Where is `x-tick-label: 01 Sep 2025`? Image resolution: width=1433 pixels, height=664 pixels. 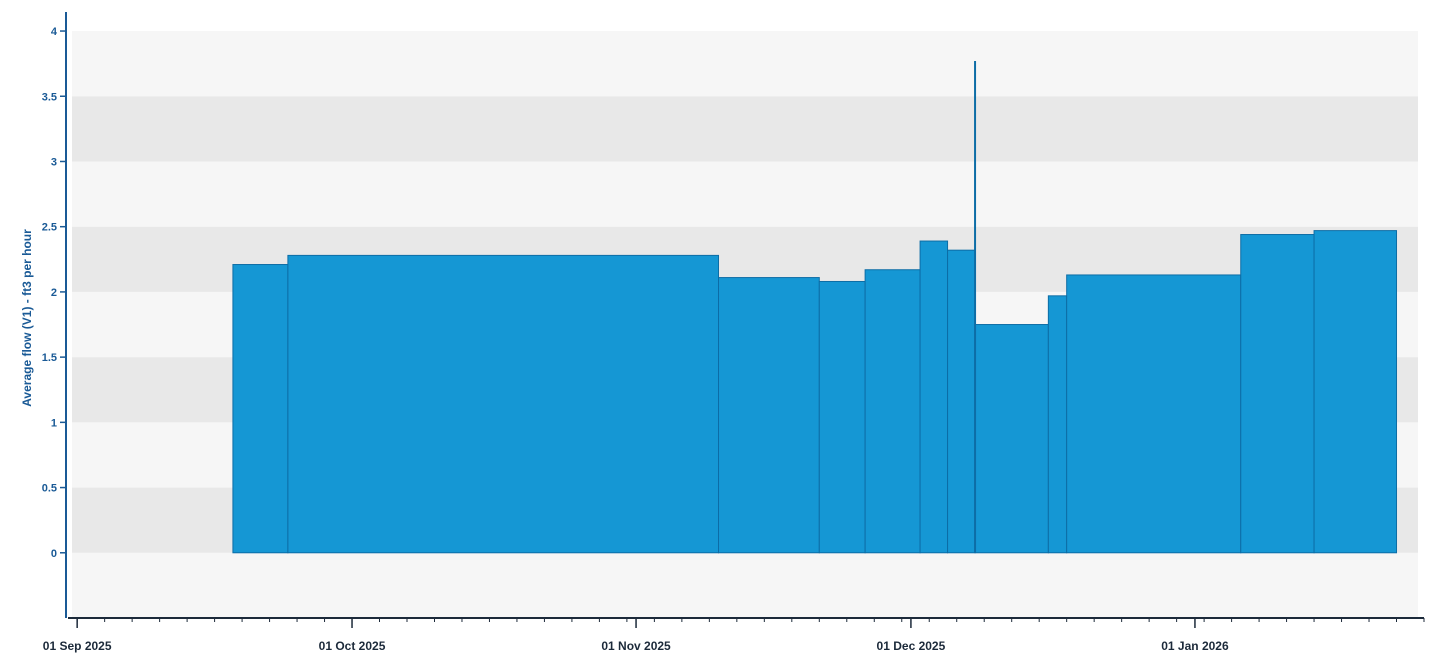
x-tick-label: 01 Sep 2025 is located at coordinates (77, 646).